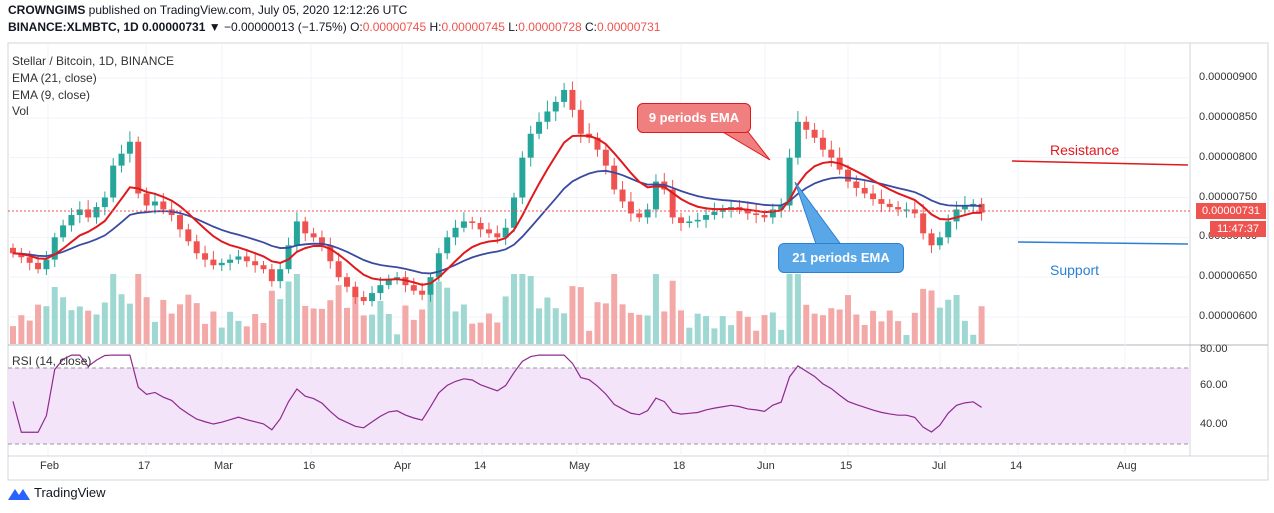 This screenshot has width=1274, height=513. What do you see at coordinates (51, 95) in the screenshot?
I see `legend-ema9: EMA (9, close)` at bounding box center [51, 95].